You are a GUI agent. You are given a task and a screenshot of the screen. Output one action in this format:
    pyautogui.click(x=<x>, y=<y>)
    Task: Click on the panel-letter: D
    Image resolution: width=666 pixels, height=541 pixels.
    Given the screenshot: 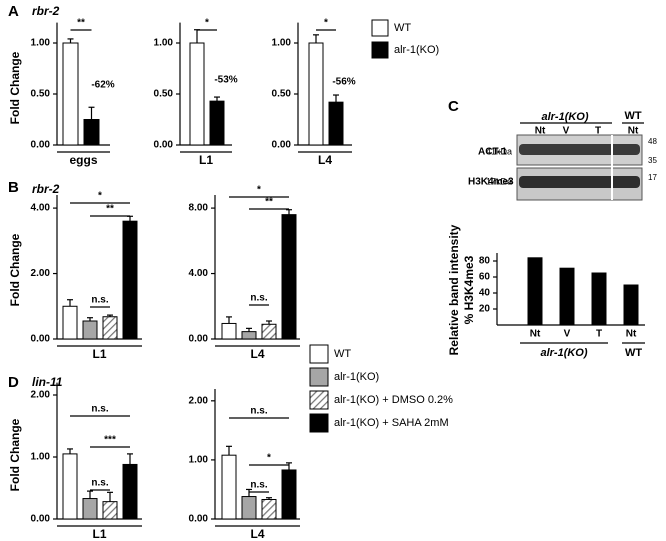 What is the action you would take?
    pyautogui.click(x=13, y=382)
    